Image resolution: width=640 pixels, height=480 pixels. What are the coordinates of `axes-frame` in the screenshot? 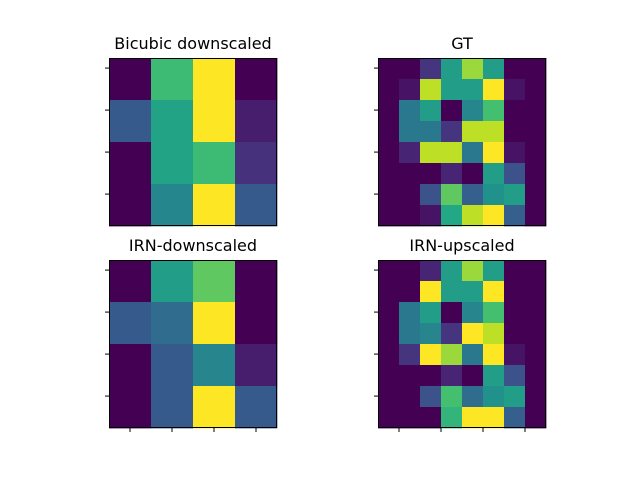 It's located at (462, 142).